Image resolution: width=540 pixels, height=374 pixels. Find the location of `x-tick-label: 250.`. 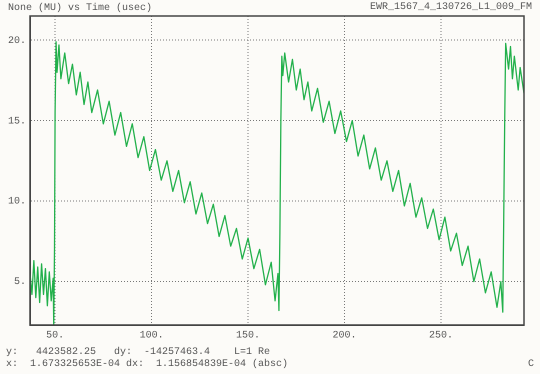

x-tick-label: 250. is located at coordinates (441, 336).